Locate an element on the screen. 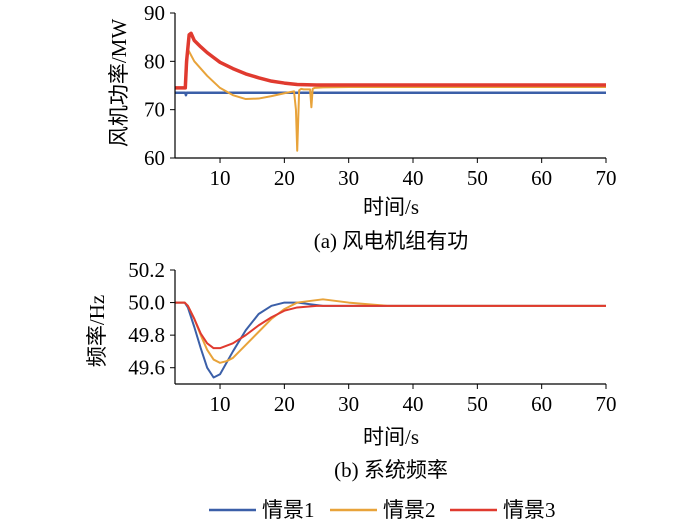 The width and height of the screenshot is (700, 526). chart-a-series-line-s3 is located at coordinates (390, 60).